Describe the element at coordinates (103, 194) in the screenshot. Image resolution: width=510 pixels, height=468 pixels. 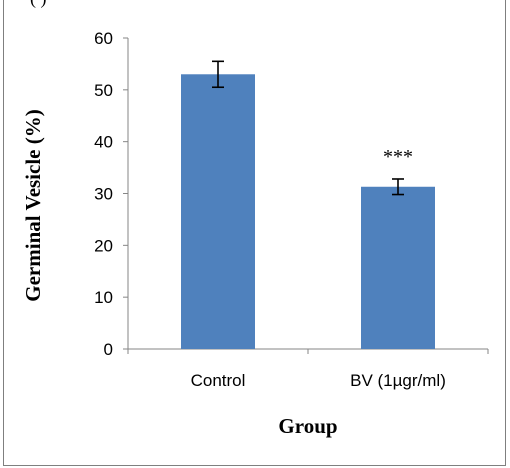
I see `y-tick-label: 30` at that location.